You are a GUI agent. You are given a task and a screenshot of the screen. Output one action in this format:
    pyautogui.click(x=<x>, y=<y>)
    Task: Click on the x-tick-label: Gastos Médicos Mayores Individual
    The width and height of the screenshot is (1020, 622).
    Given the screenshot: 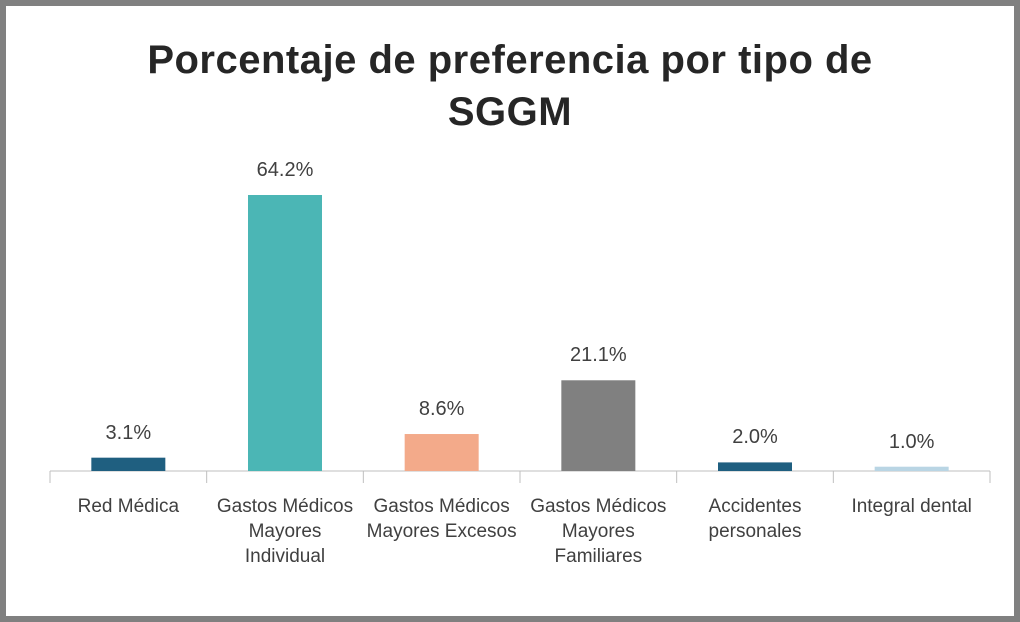 What is the action you would take?
    pyautogui.click(x=285, y=531)
    